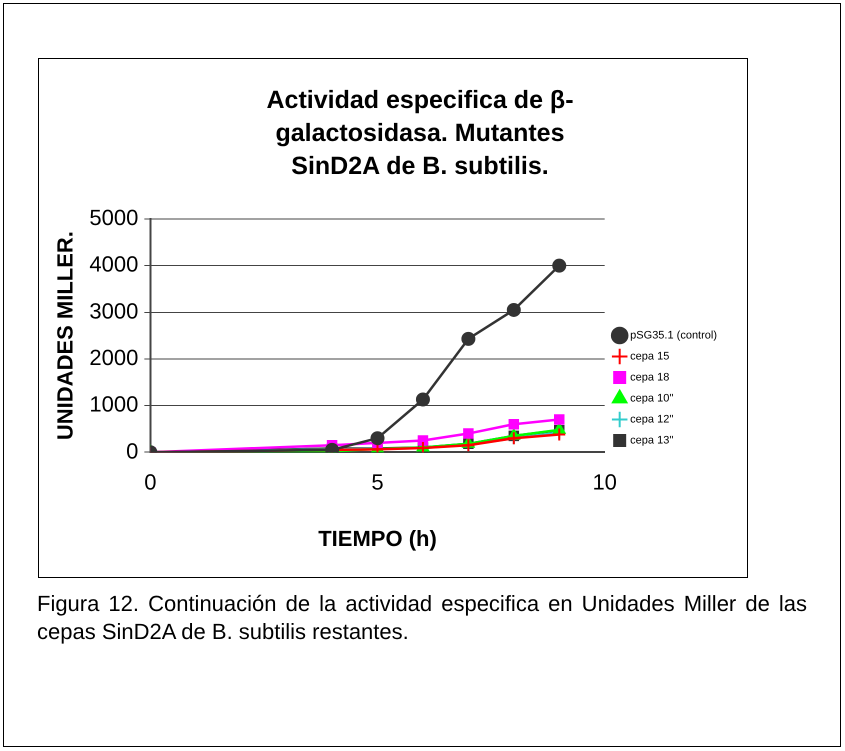  Describe the element at coordinates (113, 264) in the screenshot. I see `y-tick-label: 4000` at that location.